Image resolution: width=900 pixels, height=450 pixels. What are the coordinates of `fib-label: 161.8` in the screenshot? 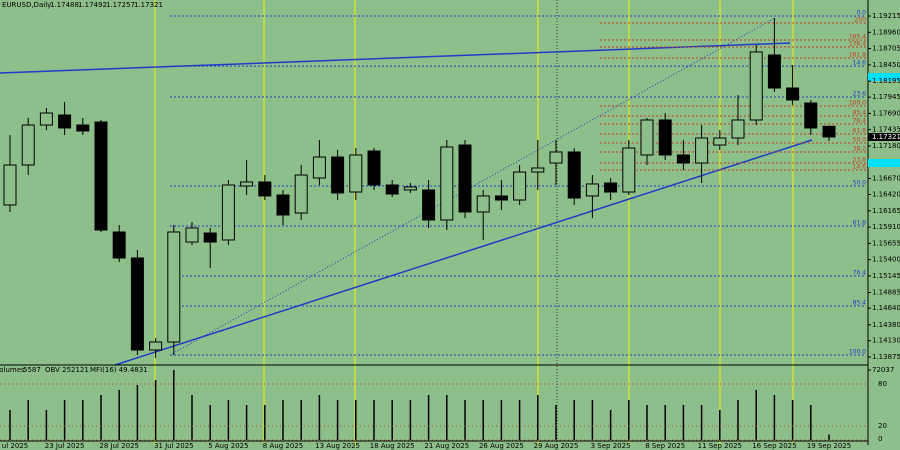 It's located at (857, 54).